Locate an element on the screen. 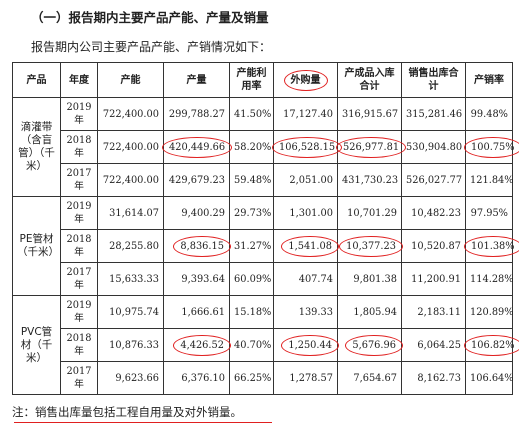 The image size is (519, 430). header-stock-out: 销售出库合计 is located at coordinates (433, 80).